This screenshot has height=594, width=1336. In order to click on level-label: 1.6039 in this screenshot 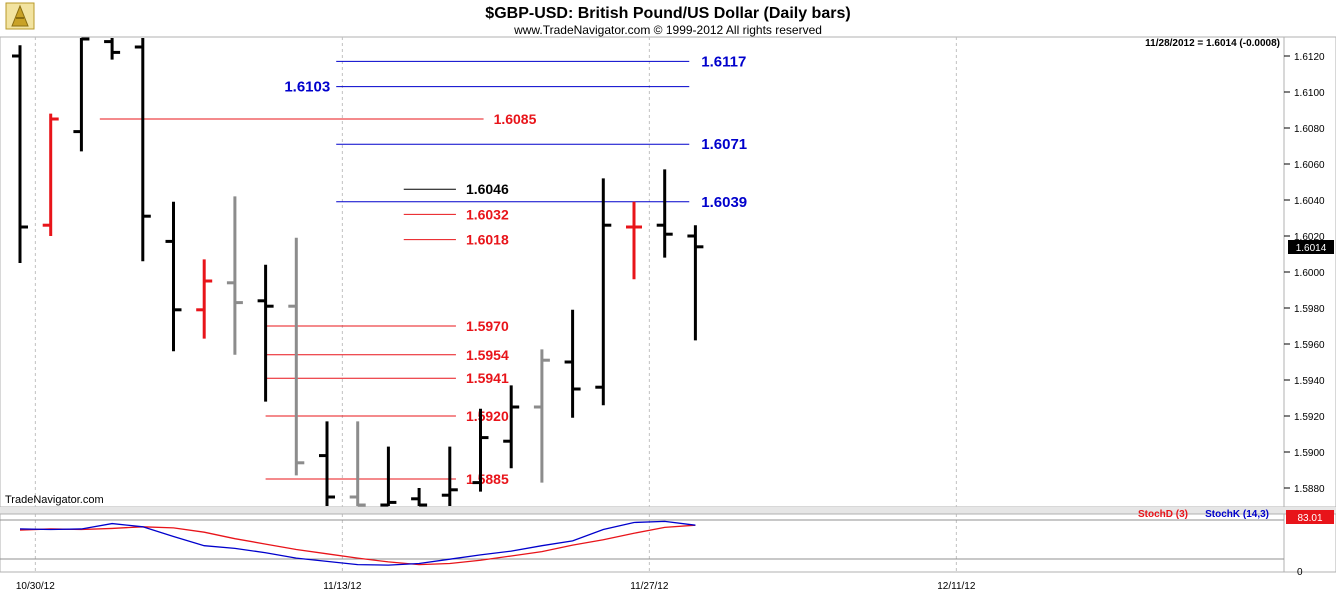, I will do `click(724, 202)`.